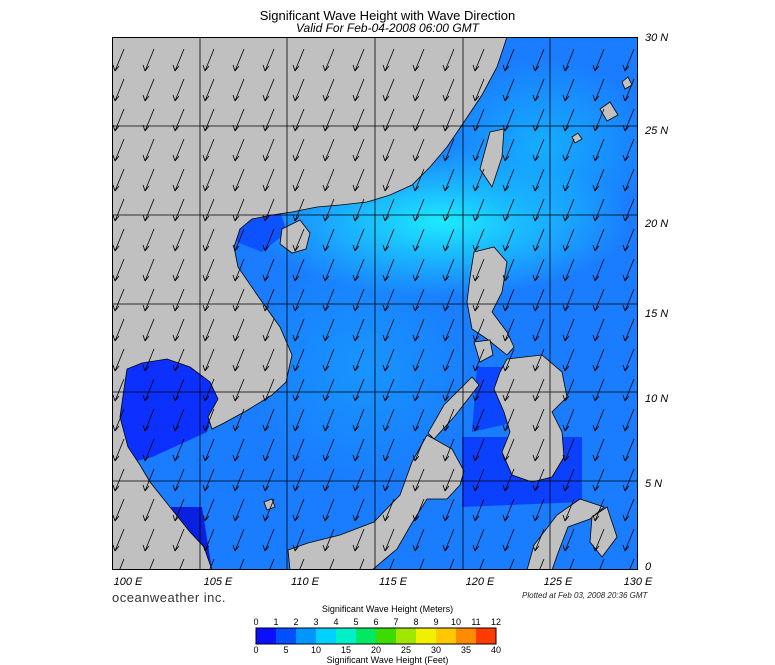 The image size is (775, 665). Describe the element at coordinates (316, 650) in the screenshot. I see `colorbar-feet-tick: 10` at that location.